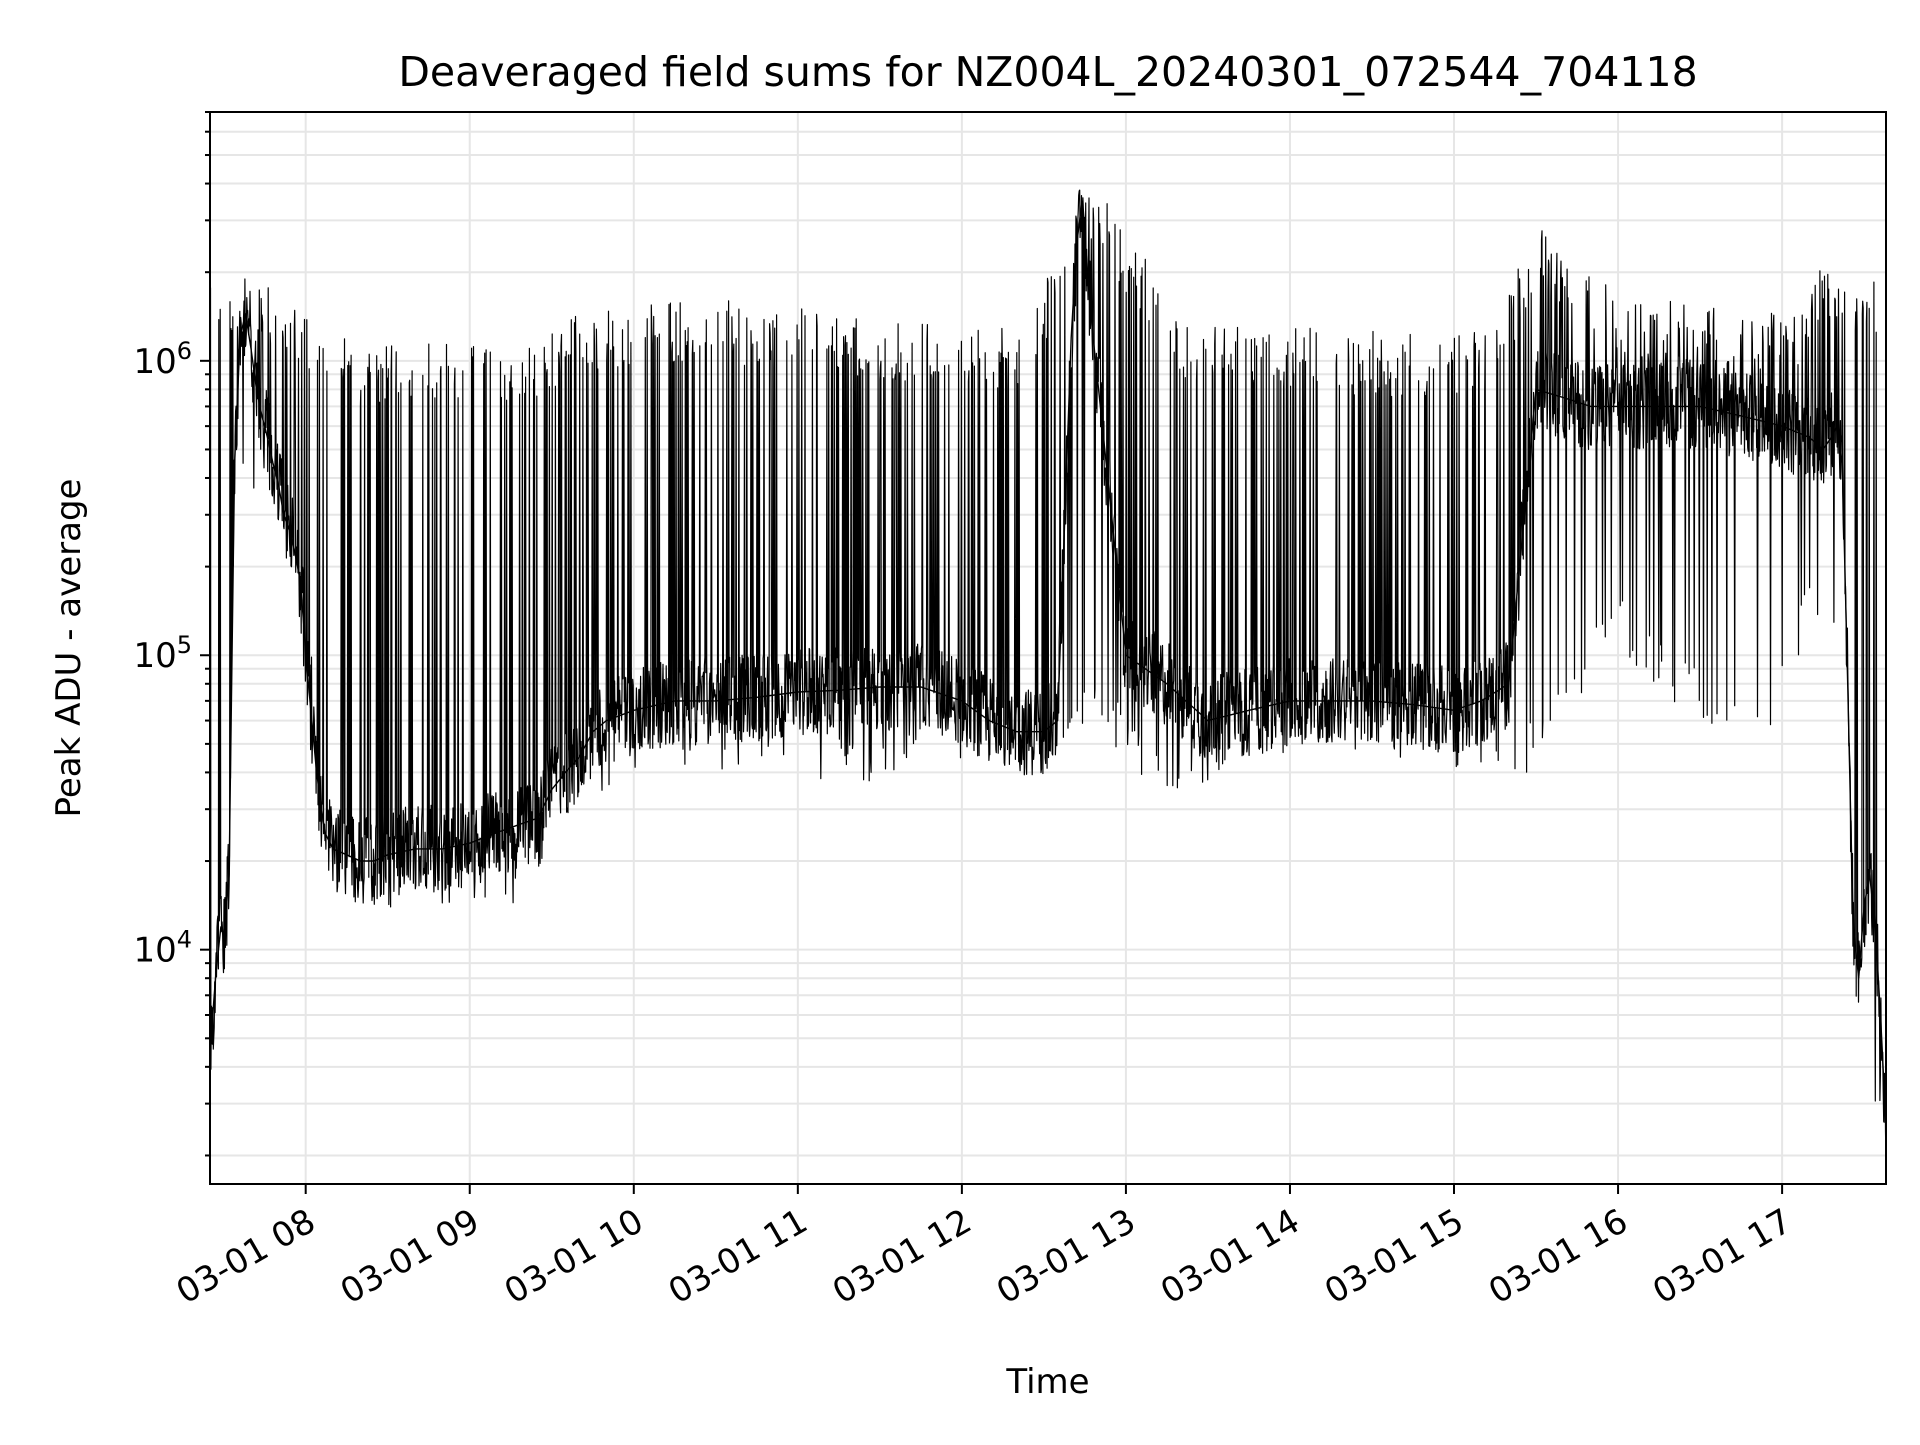 Image resolution: width=1920 pixels, height=1445 pixels. I want to click on y-tick-label: 10⁴, so click(162, 948).